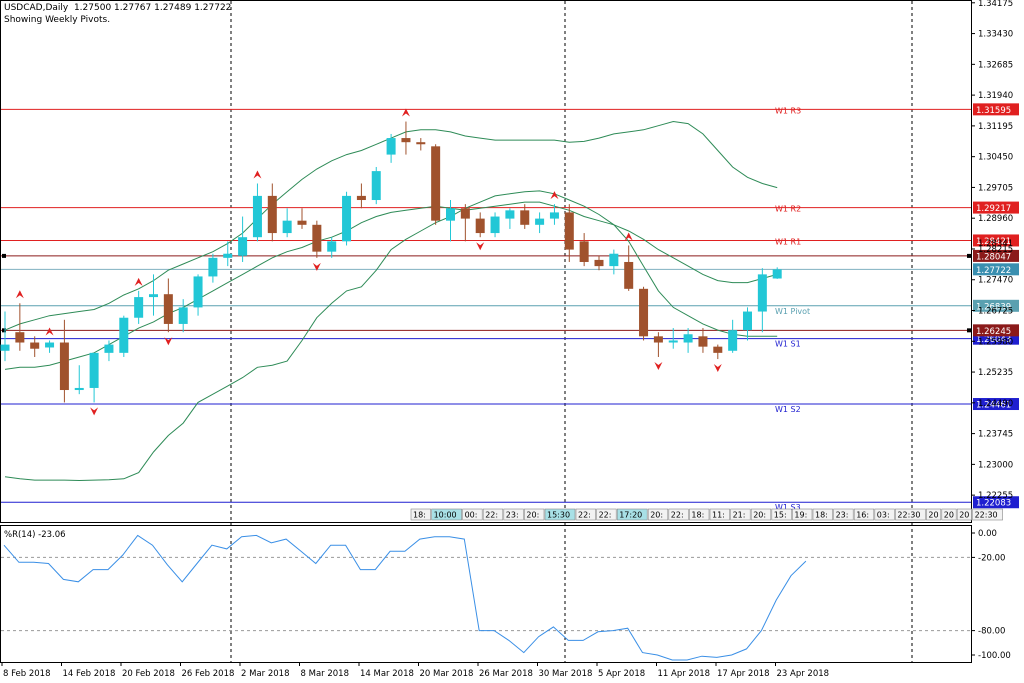 The height and width of the screenshot is (683, 1024). What do you see at coordinates (995, 281) in the screenshot?
I see `y-axis-tick-label: 1.27470` at bounding box center [995, 281].